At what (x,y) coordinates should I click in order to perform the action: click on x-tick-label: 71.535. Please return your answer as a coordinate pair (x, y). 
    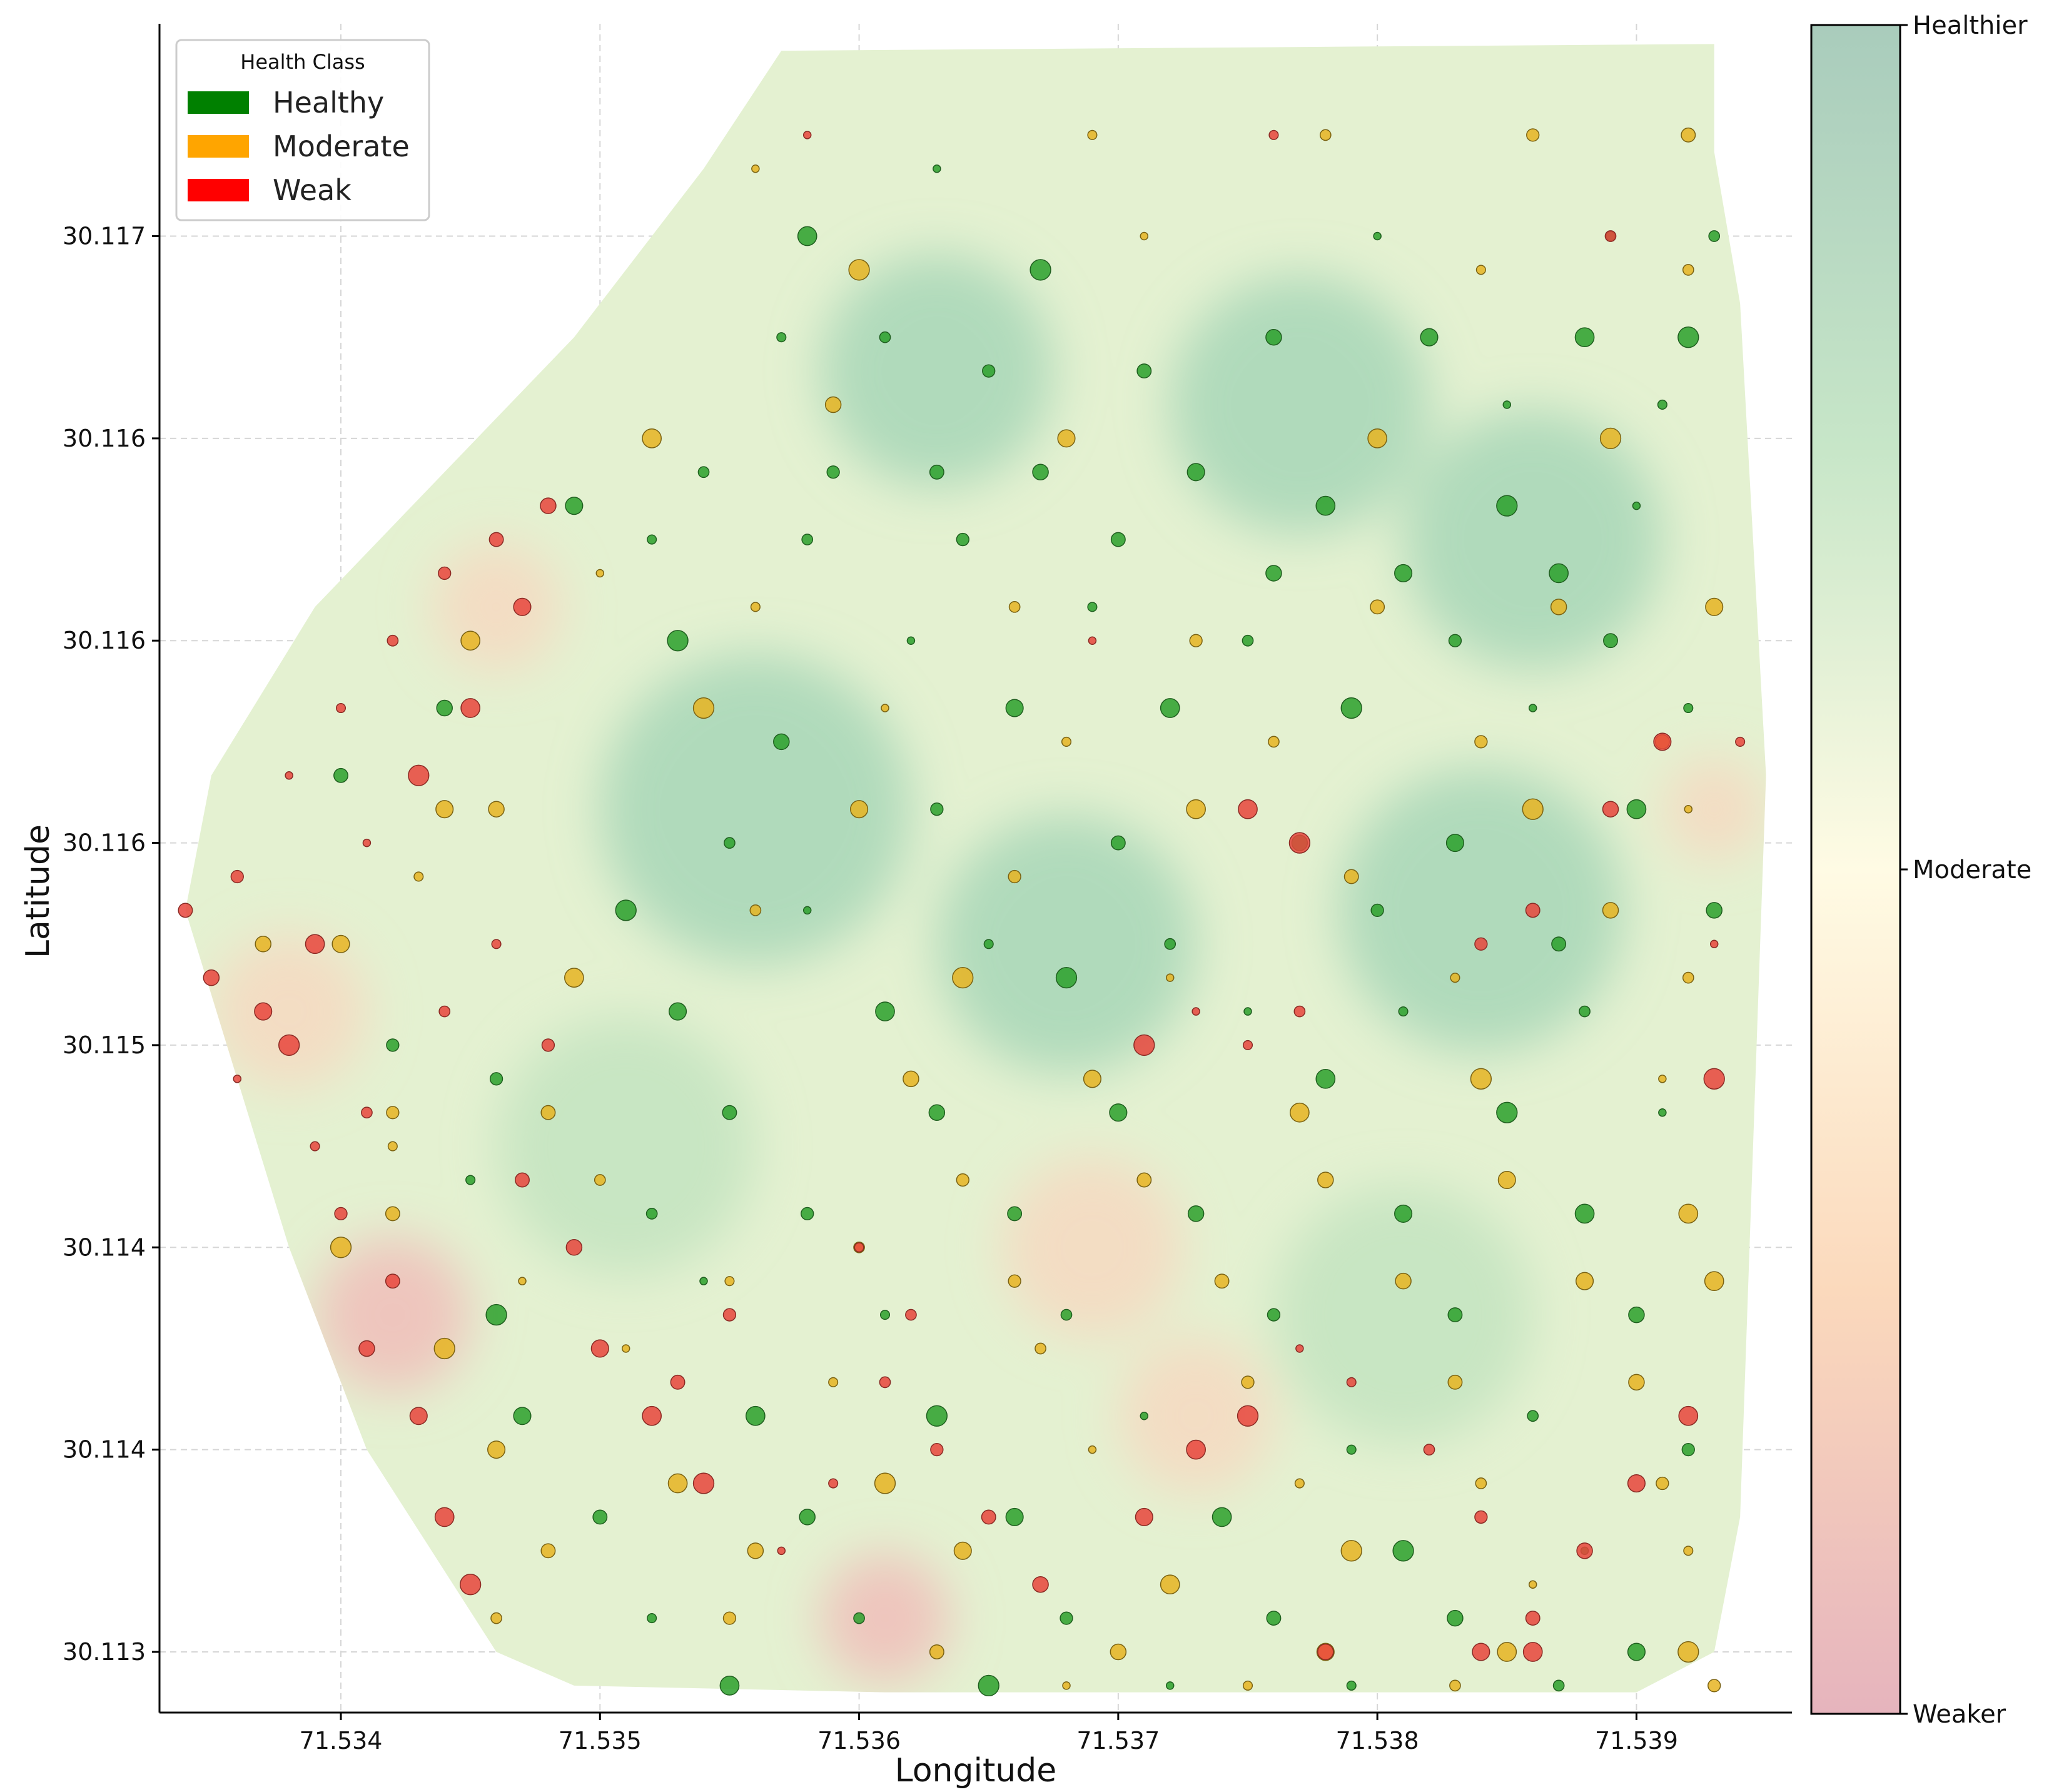
    Looking at the image, I should click on (600, 1740).